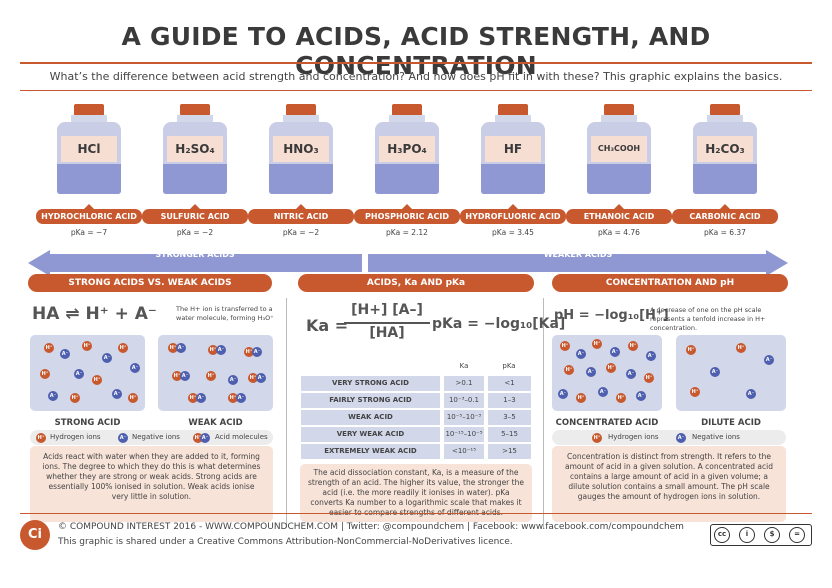 The width and height of the screenshot is (832, 588). What do you see at coordinates (195, 214) in the screenshot?
I see `acid-name-tag: SULFURIC ACID` at bounding box center [195, 214].